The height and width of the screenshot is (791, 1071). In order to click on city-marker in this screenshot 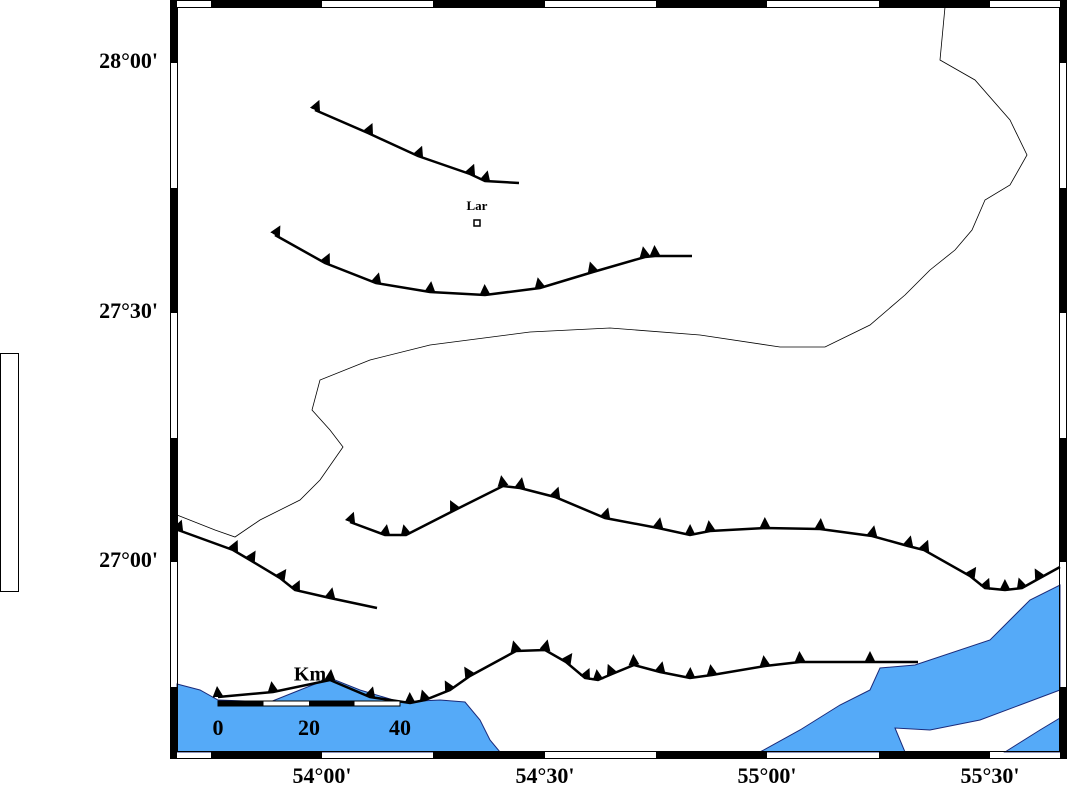, I will do `click(477, 223)`.